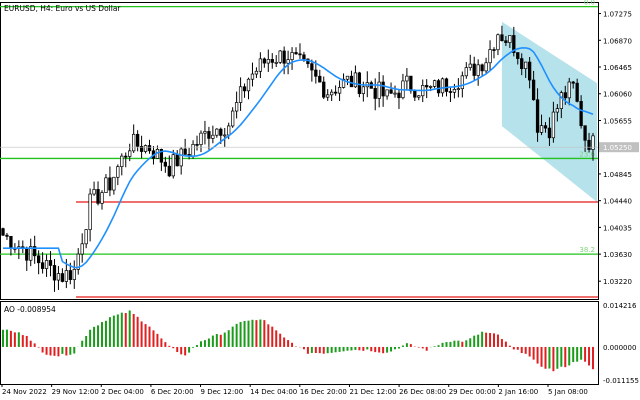 This screenshot has width=640, height=400. What do you see at coordinates (617, 41) in the screenshot?
I see `price-tick-label: 1.06870` at bounding box center [617, 41].